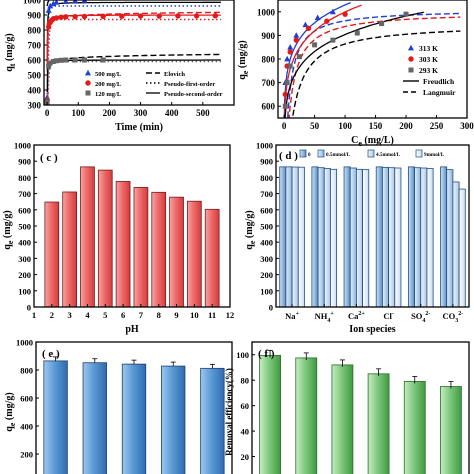 The width and height of the screenshot is (474, 474). I want to click on y-axis-title: qt (mg/g), so click(10, 52).